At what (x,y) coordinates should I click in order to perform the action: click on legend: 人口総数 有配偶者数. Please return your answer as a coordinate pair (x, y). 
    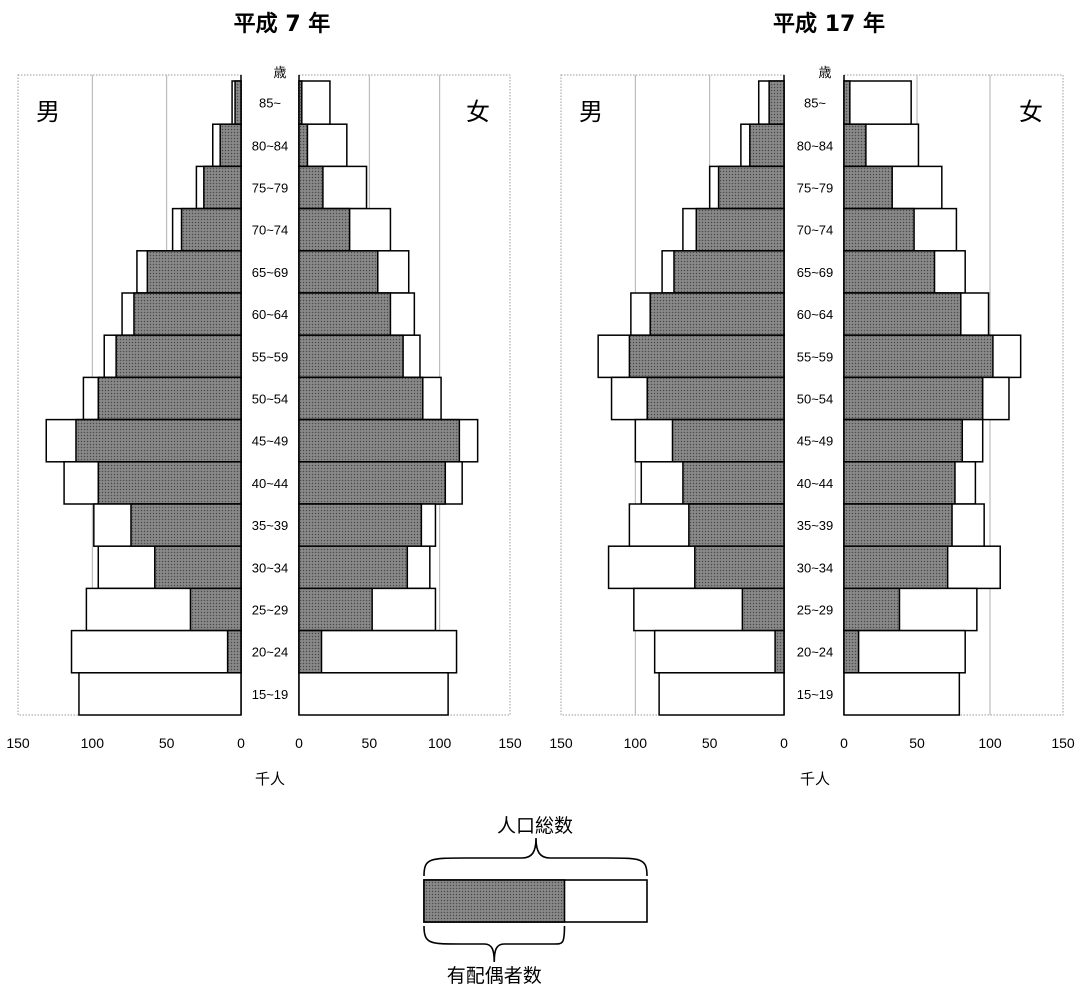
    Looking at the image, I should click on (535, 901).